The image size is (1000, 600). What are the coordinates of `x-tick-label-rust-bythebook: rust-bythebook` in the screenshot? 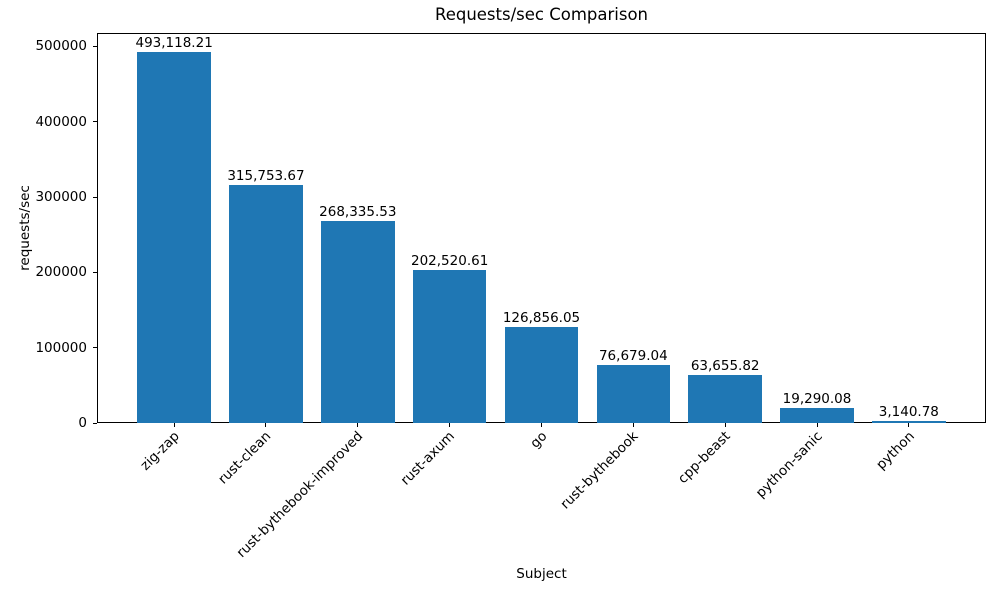 It's located at (599, 470).